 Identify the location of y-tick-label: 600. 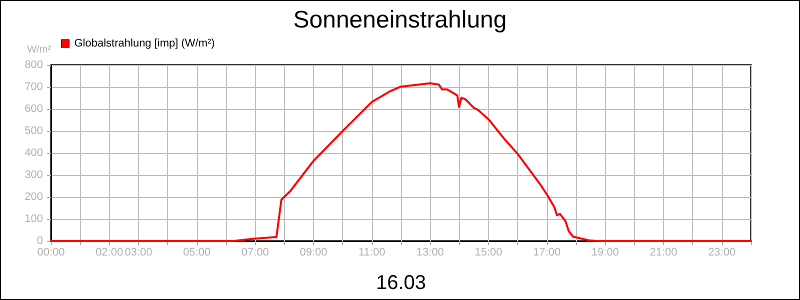
(33, 109).